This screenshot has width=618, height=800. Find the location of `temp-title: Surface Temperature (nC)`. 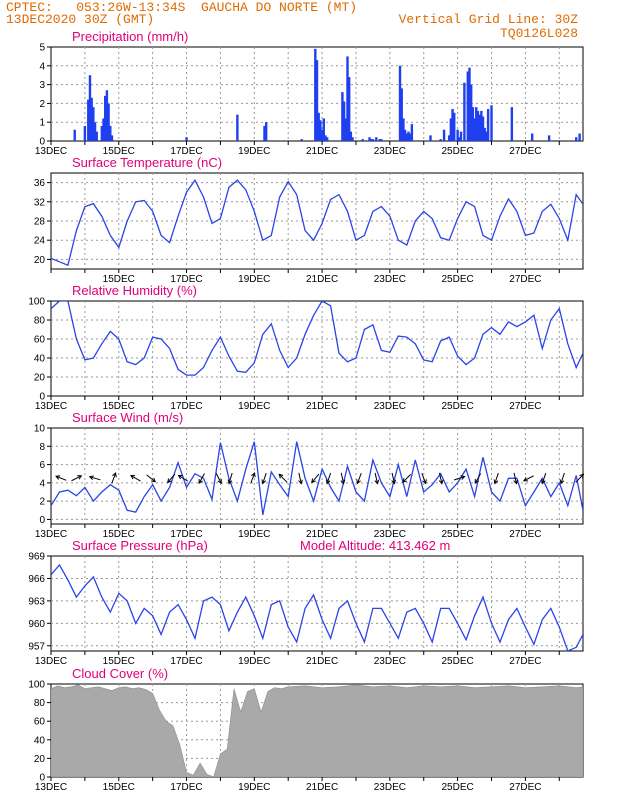

temp-title: Surface Temperature (nC) is located at coordinates (147, 162).